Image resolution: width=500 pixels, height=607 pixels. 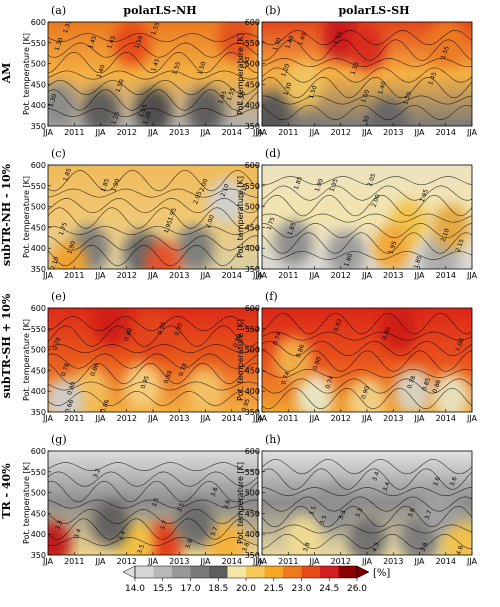 I want to click on contour-label: 1.75, so click(x=271, y=223).